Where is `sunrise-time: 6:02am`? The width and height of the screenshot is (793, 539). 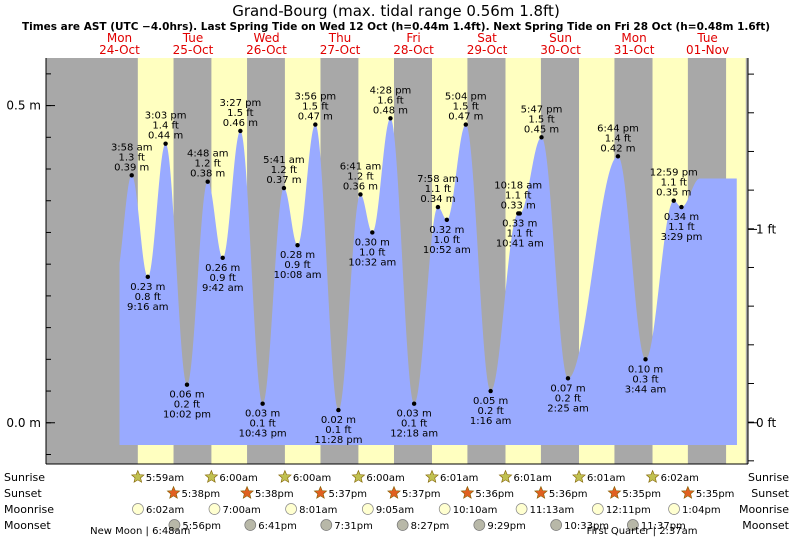 sunrise-time: 6:02am is located at coordinates (680, 478).